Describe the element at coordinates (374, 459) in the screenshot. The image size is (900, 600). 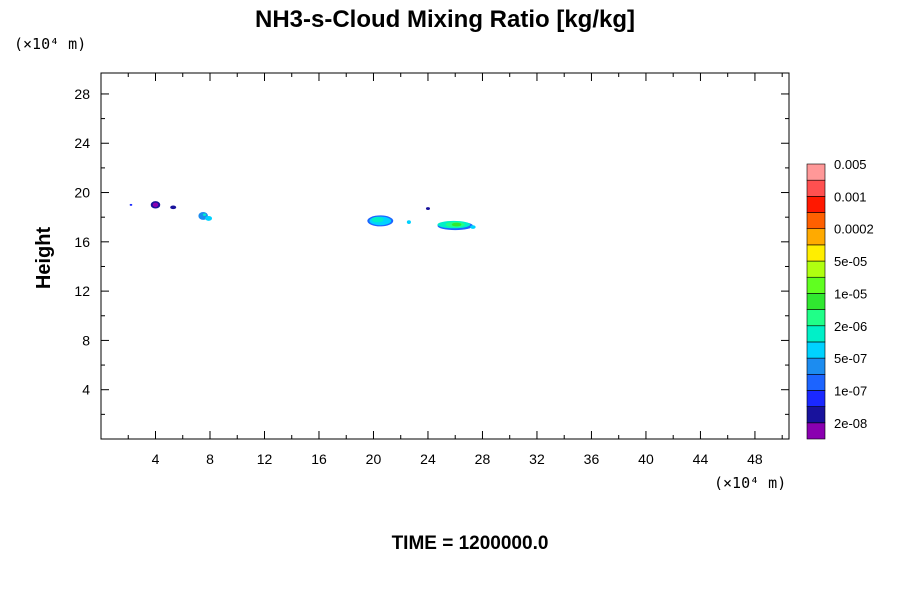
I see `x-tick-label-4: 20` at that location.